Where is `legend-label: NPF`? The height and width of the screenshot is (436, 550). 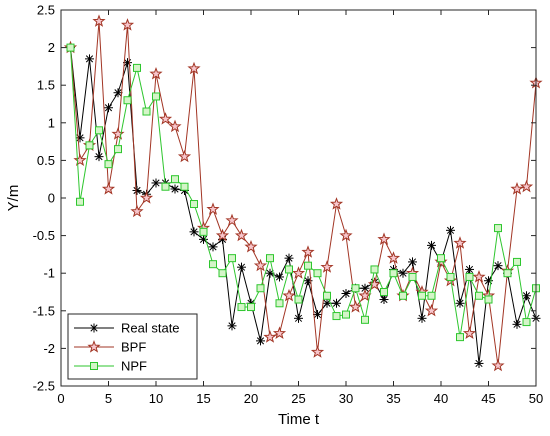 legend-label: NPF is located at coordinates (134, 366).